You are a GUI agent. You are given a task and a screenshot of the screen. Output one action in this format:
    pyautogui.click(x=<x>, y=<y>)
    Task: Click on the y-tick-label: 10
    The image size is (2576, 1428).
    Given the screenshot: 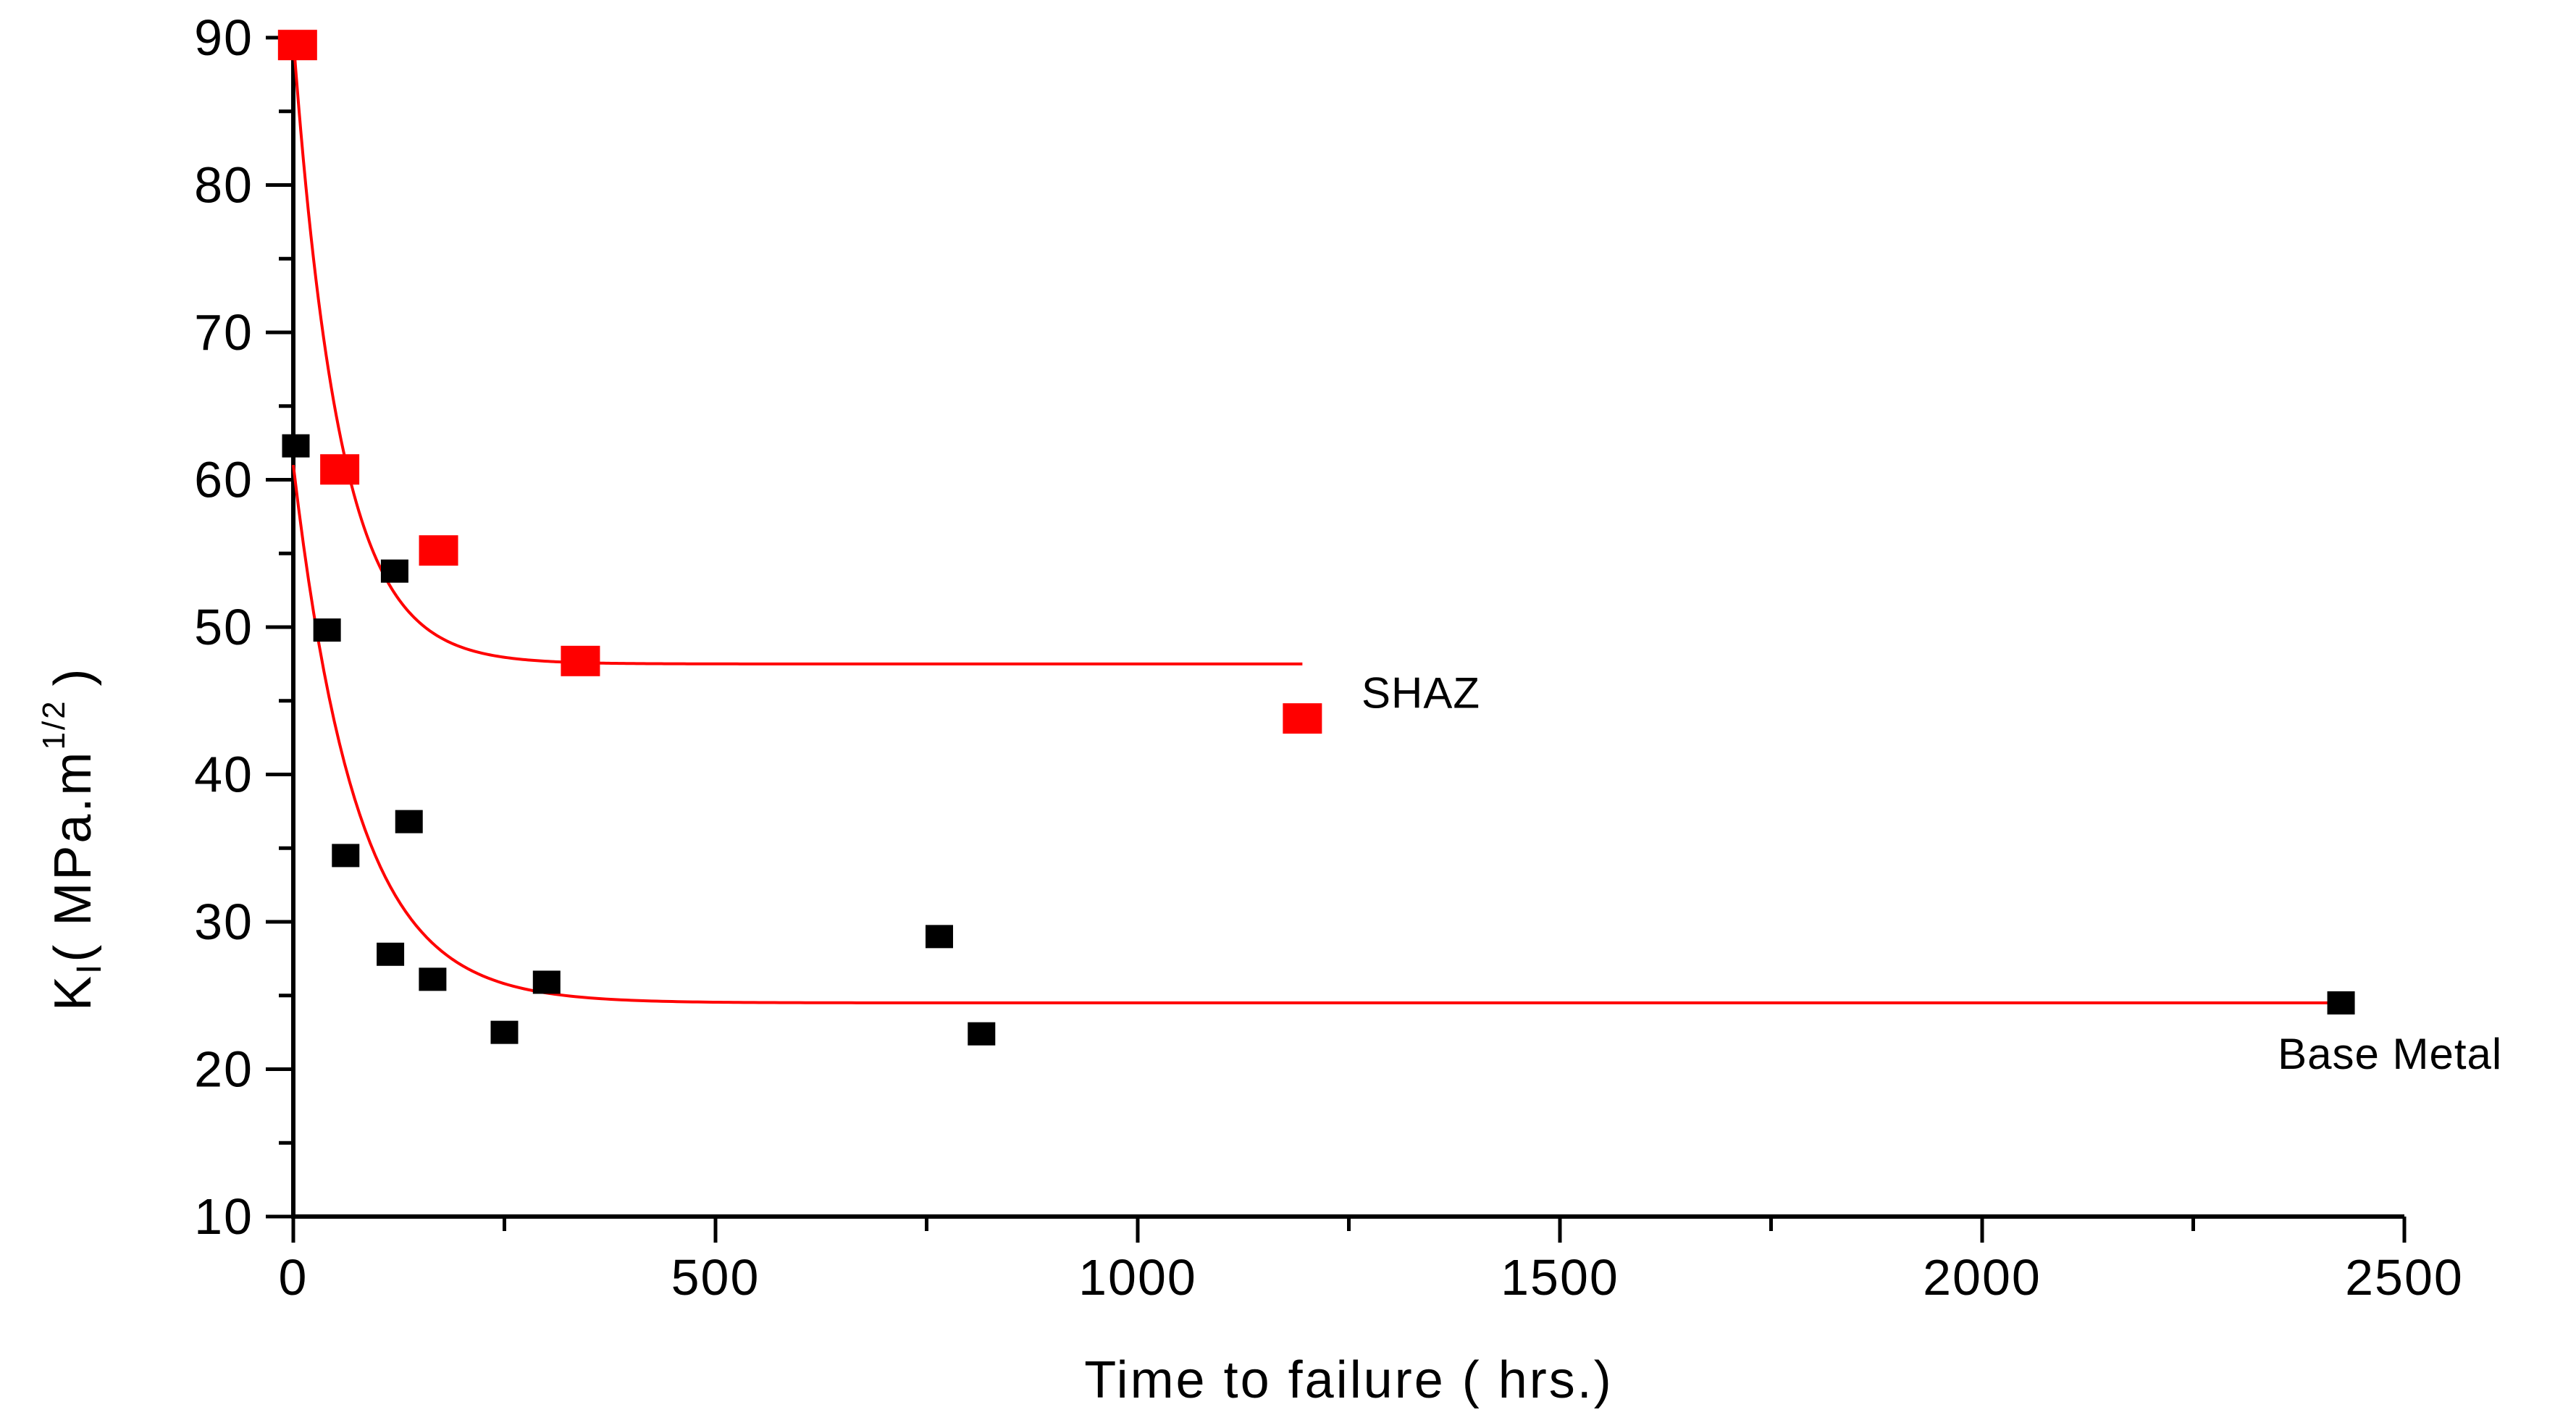 What is the action you would take?
    pyautogui.click(x=223, y=1216)
    